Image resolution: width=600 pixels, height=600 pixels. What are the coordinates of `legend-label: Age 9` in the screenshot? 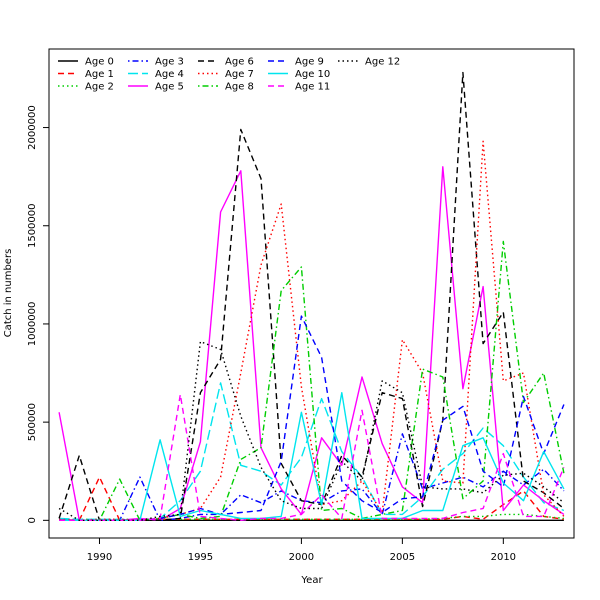 It's located at (309, 62).